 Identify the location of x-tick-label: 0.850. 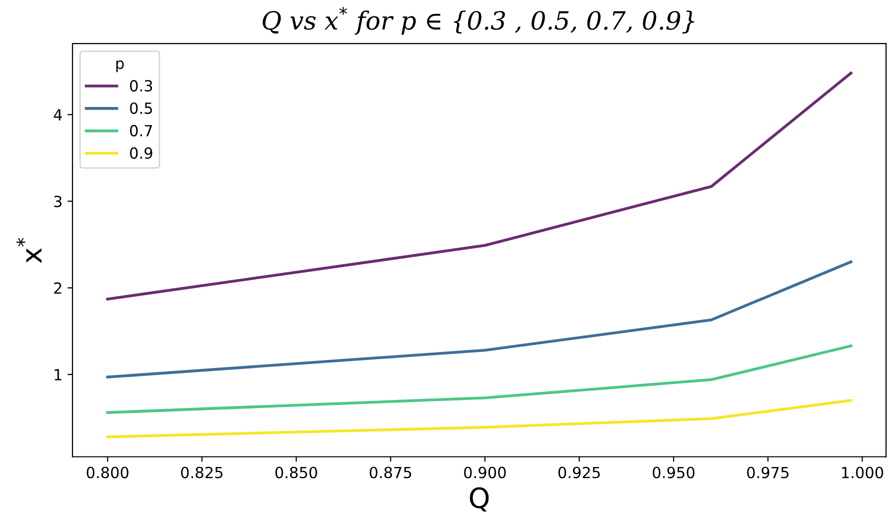
(296, 472).